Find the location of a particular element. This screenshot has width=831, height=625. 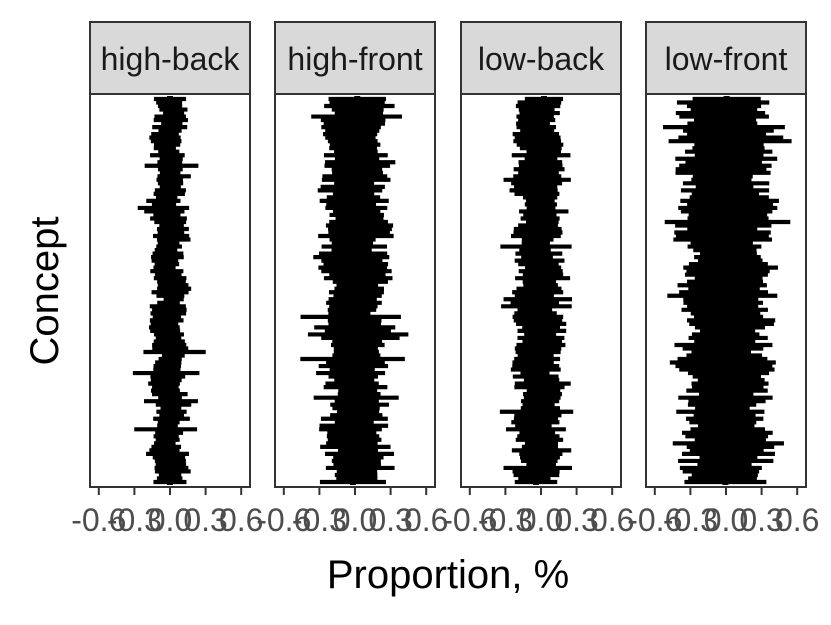

facet-strip-label: low-front is located at coordinates (726, 59).